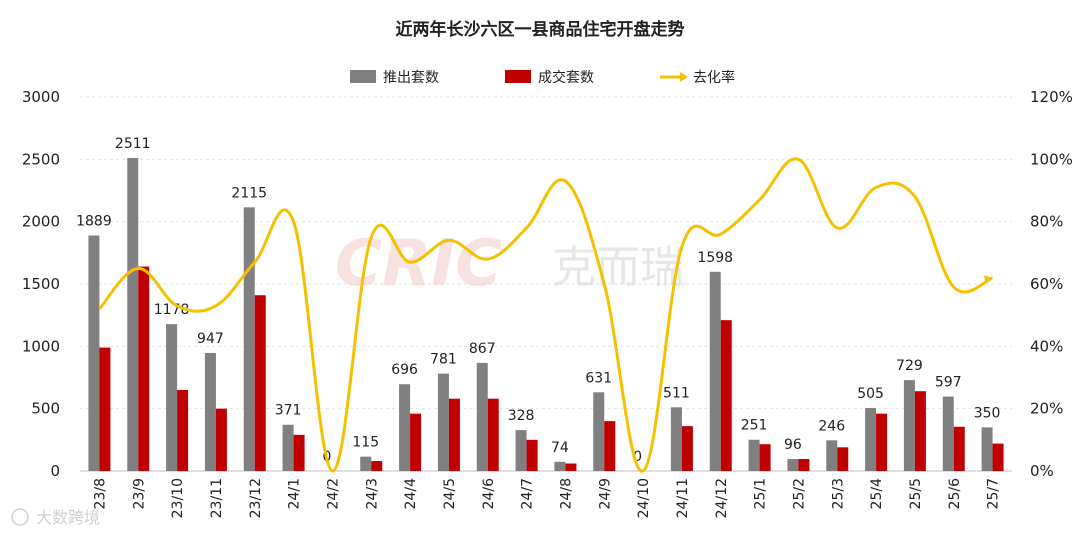 The width and height of the screenshot is (1080, 533). What do you see at coordinates (831, 426) in the screenshot?
I see `bar-value-label: 246` at bounding box center [831, 426].